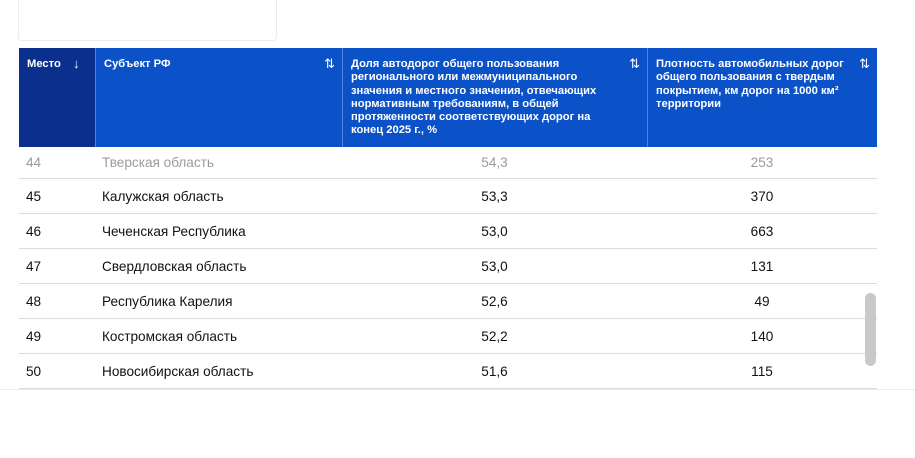 The height and width of the screenshot is (458, 915). What do you see at coordinates (218, 97) in the screenshot?
I see `column-header-subject: Субъект РФ ⇅` at bounding box center [218, 97].